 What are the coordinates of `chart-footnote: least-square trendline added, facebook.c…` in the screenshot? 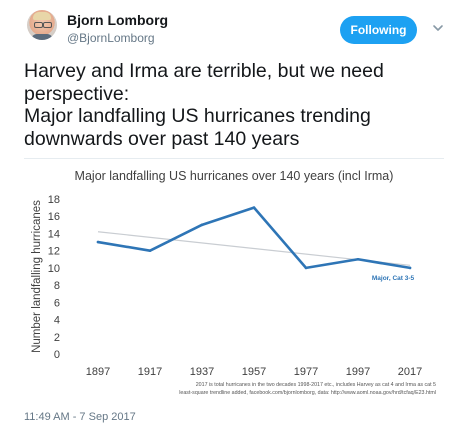 It's located at (307, 393).